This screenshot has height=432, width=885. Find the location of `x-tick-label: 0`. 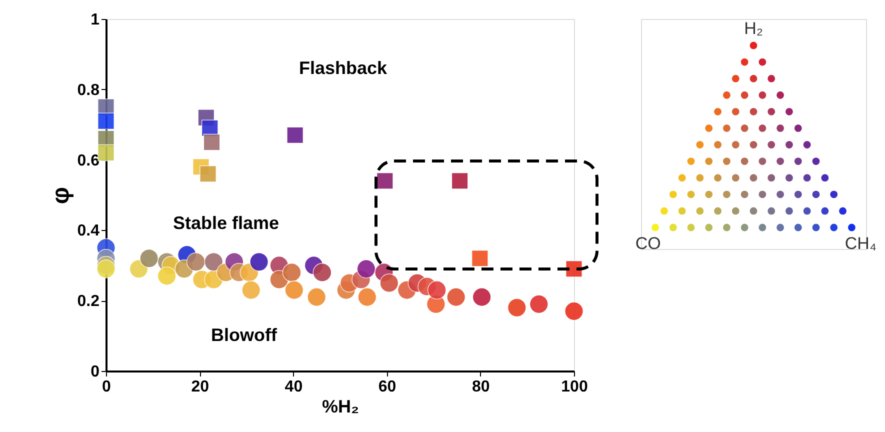

x-tick-label: 0 is located at coordinates (107, 387).